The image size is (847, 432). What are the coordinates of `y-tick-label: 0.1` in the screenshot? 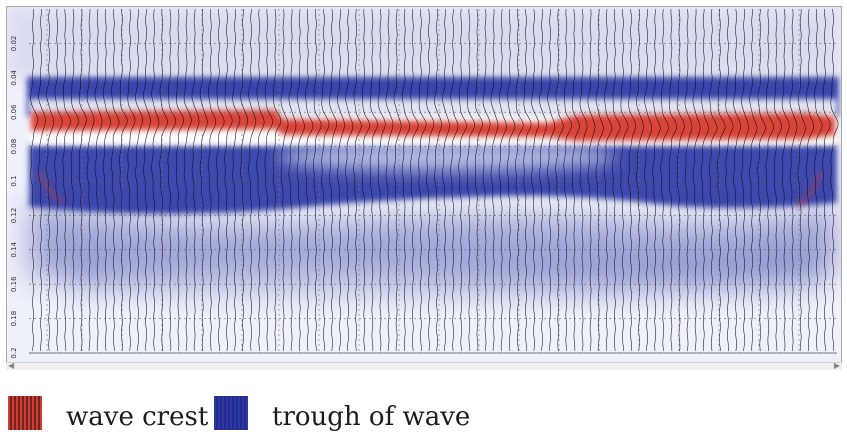 It's located at (14, 180).